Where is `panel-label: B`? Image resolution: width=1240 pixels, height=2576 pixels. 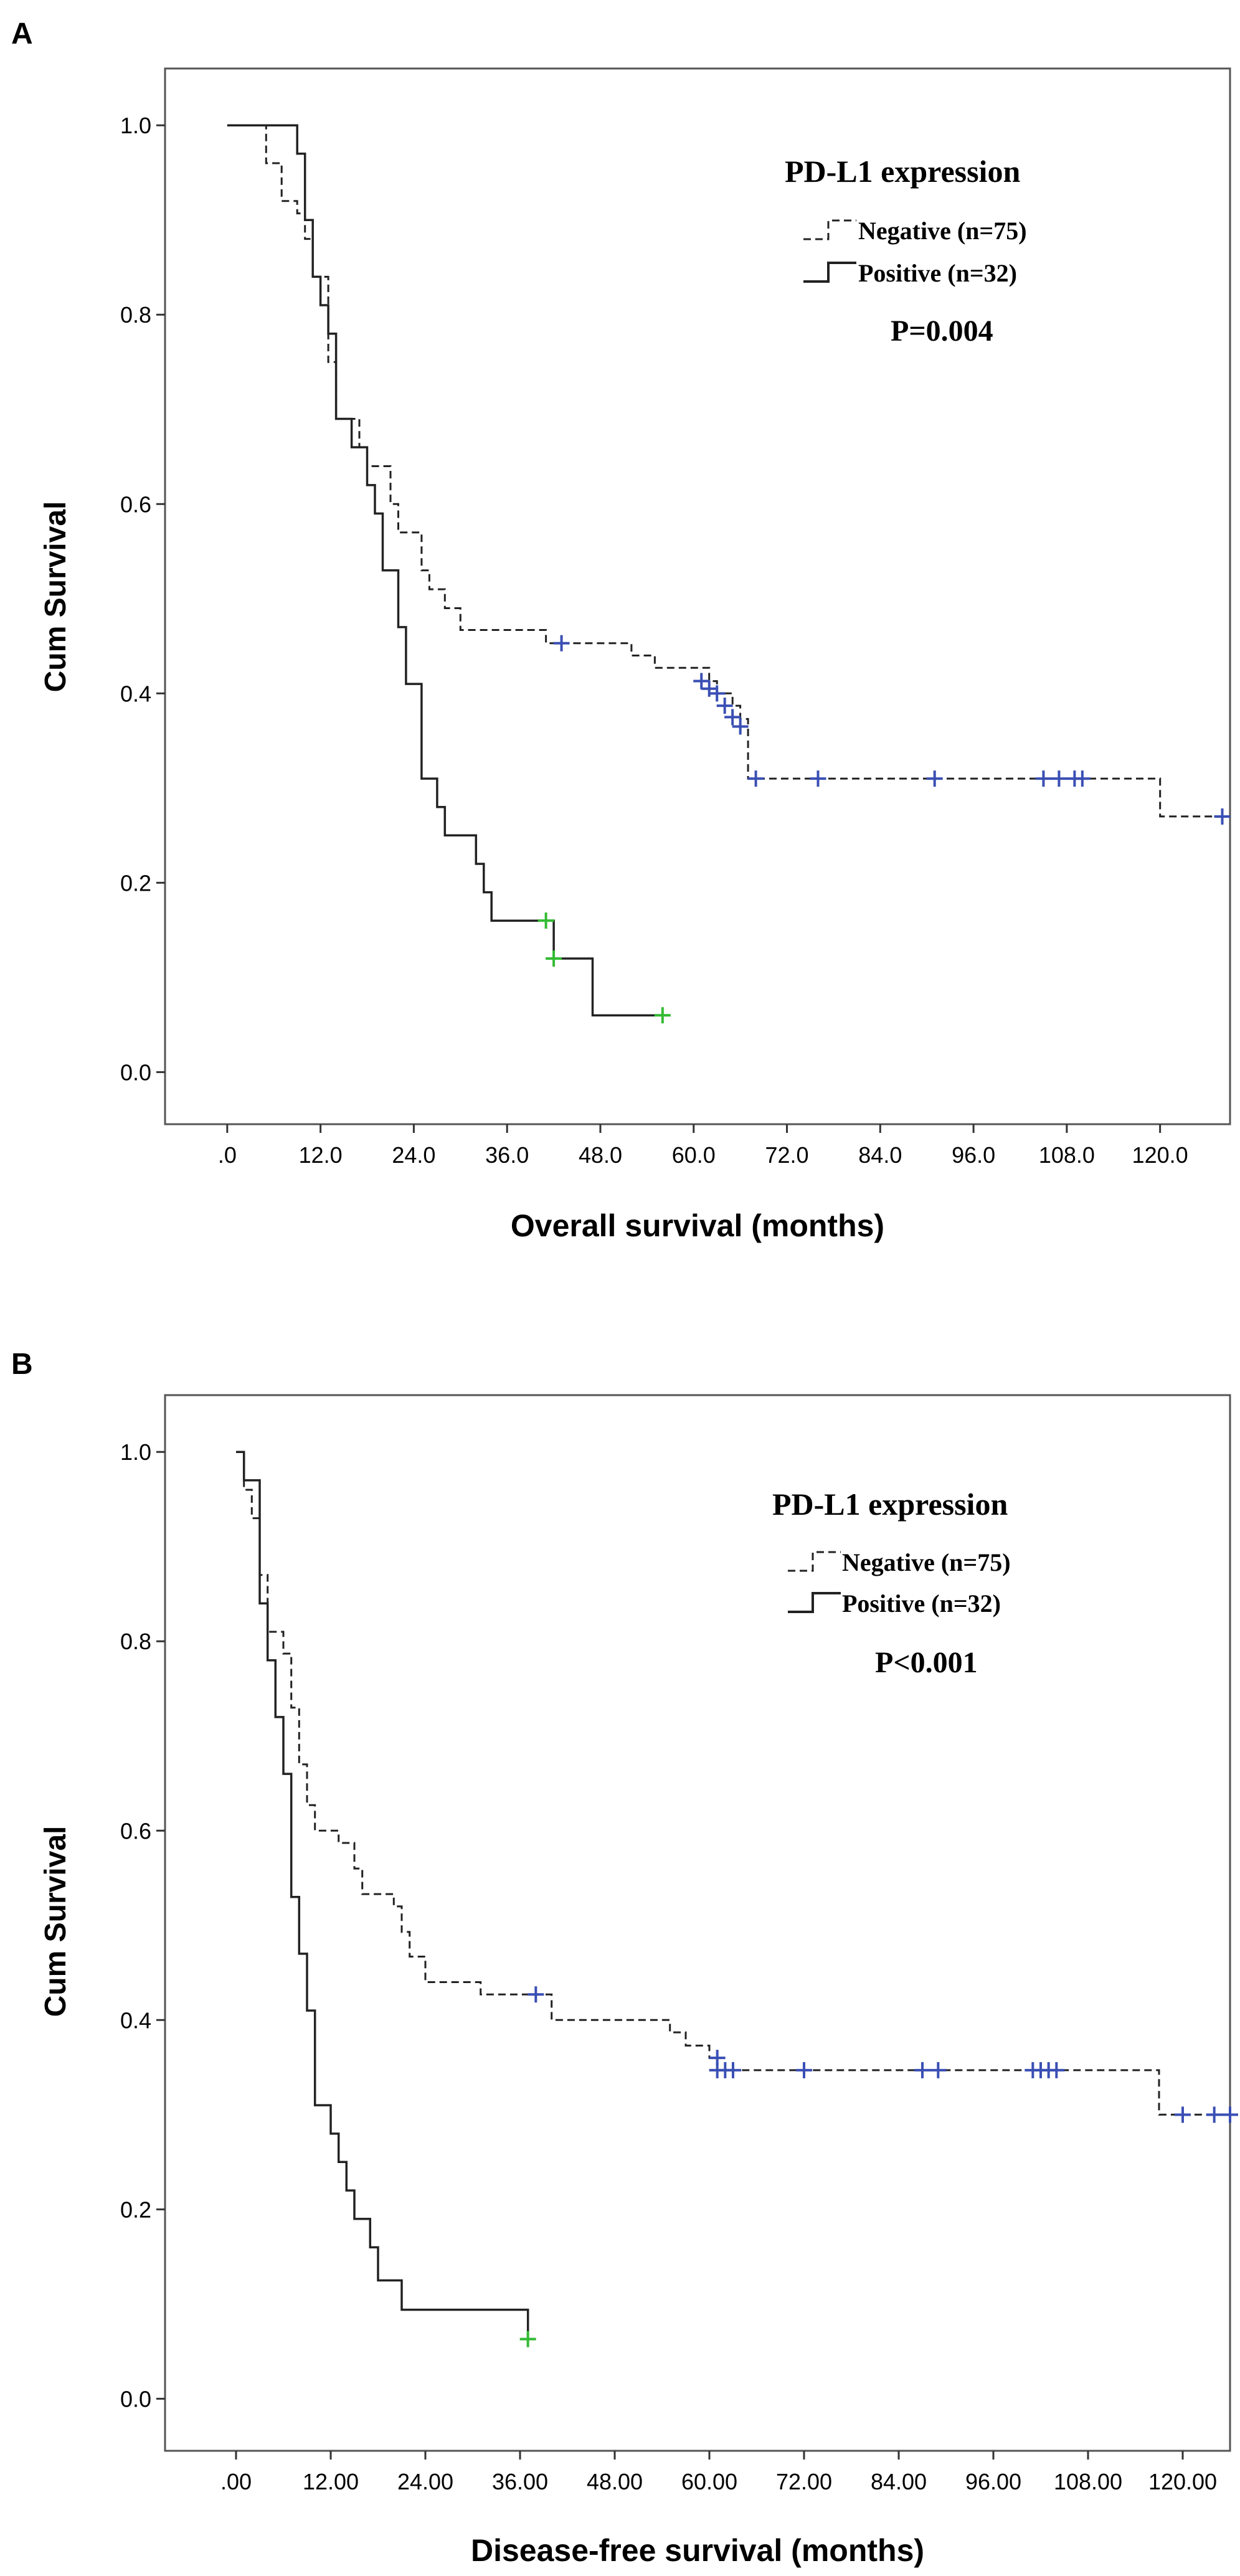 panel-label: B is located at coordinates (22, 1364).